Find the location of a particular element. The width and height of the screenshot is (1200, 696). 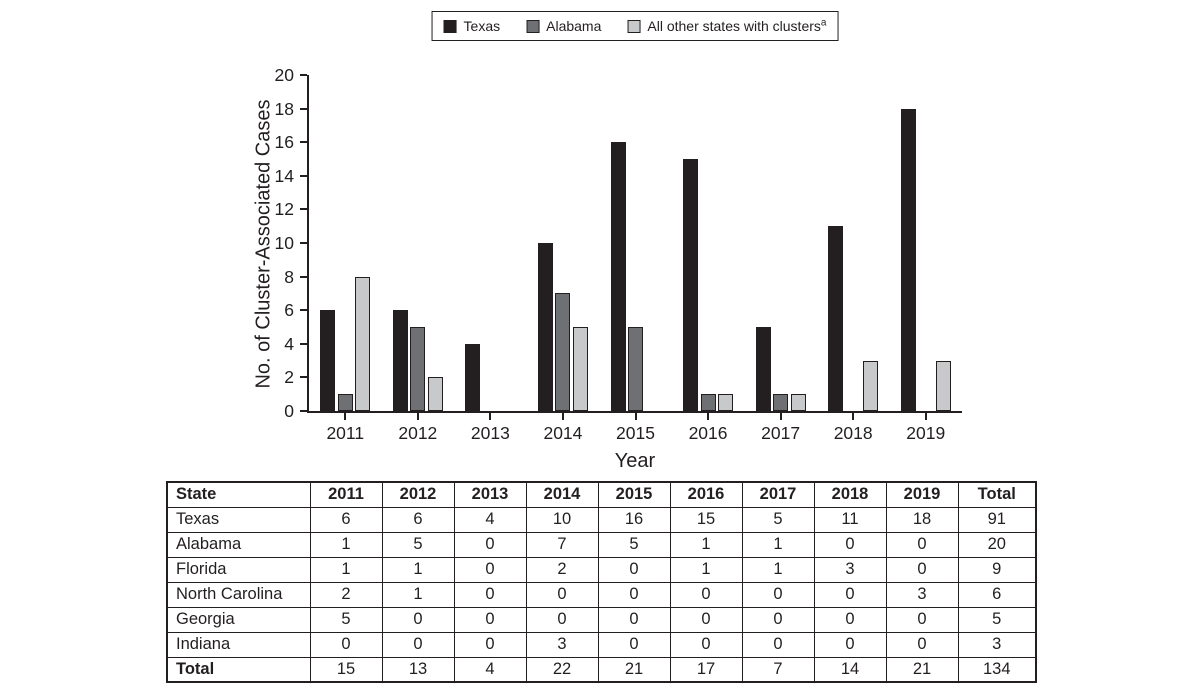

legend-label-all-other-states-with-clusters: All other states with clustersa is located at coordinates (737, 25).